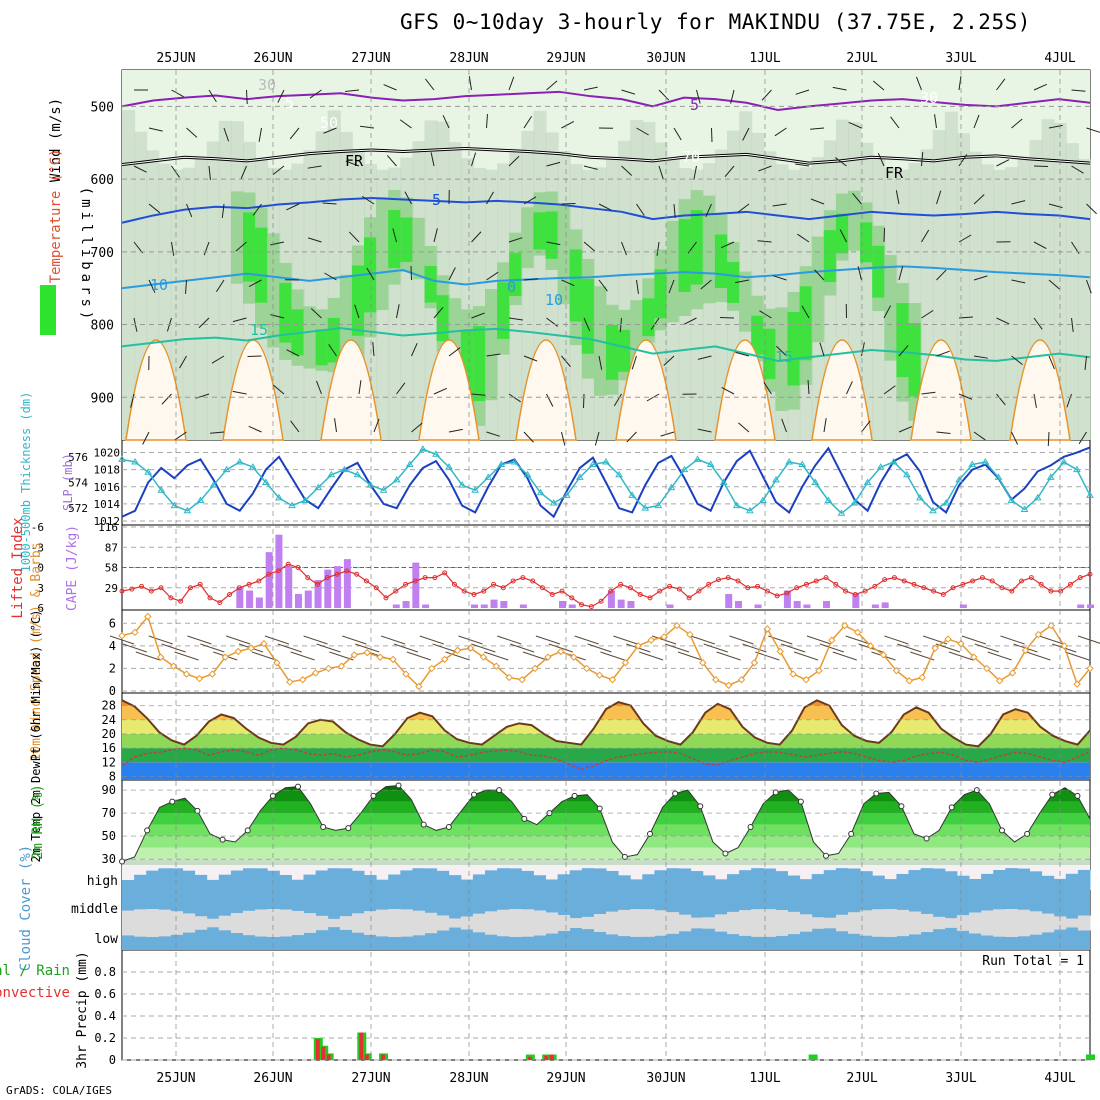 This screenshot has height=1100, width=1100. I want to click on wind-tick-label: 0, so click(112, 691).